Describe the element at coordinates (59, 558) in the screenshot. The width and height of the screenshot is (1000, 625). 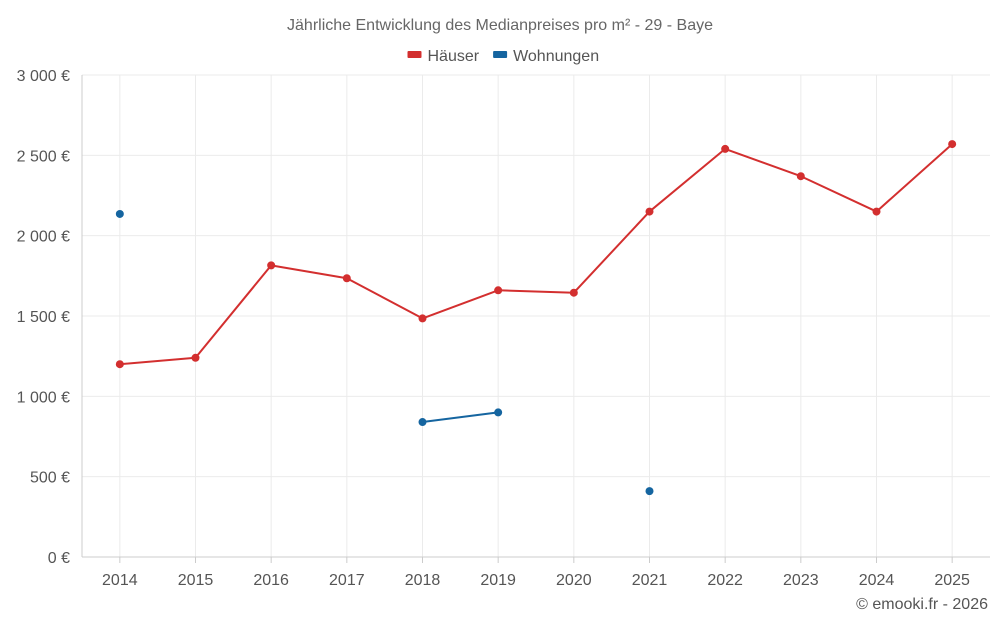
I see `y-tick-label: 0 €` at that location.